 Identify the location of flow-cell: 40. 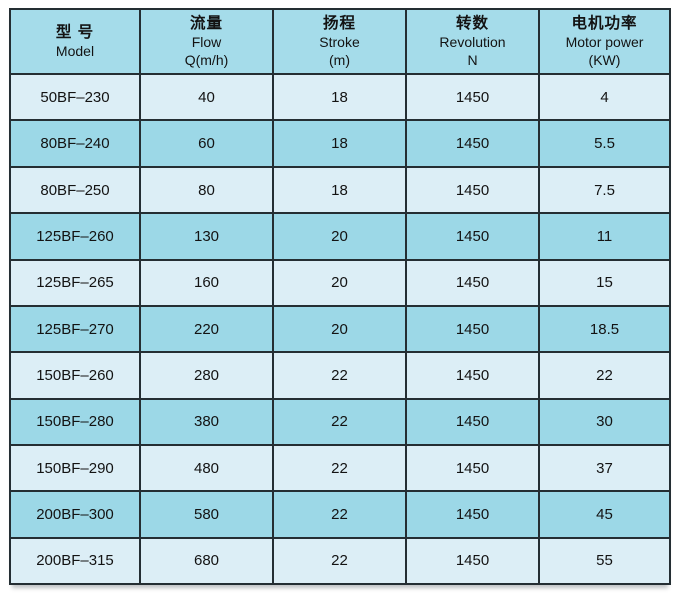
(206, 97).